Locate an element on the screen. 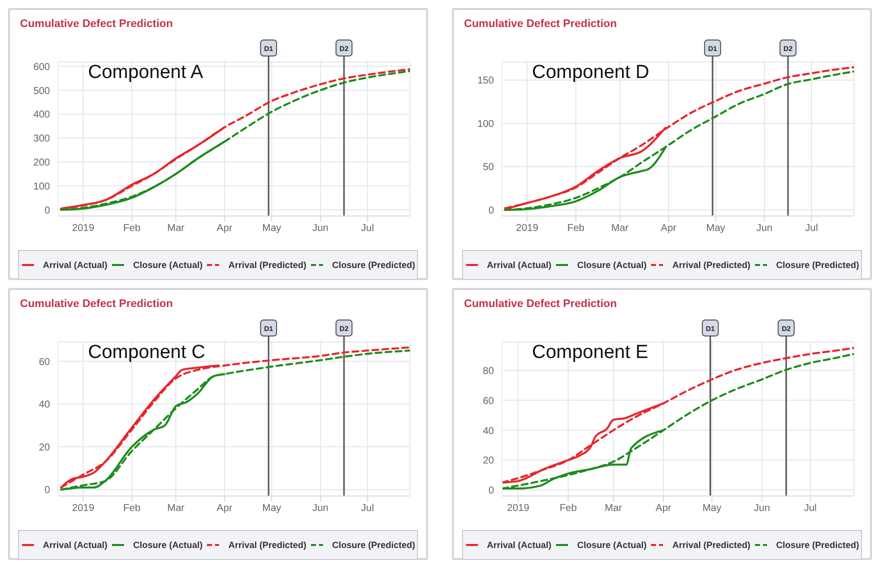  y-tick-label: 200 is located at coordinates (41, 163).